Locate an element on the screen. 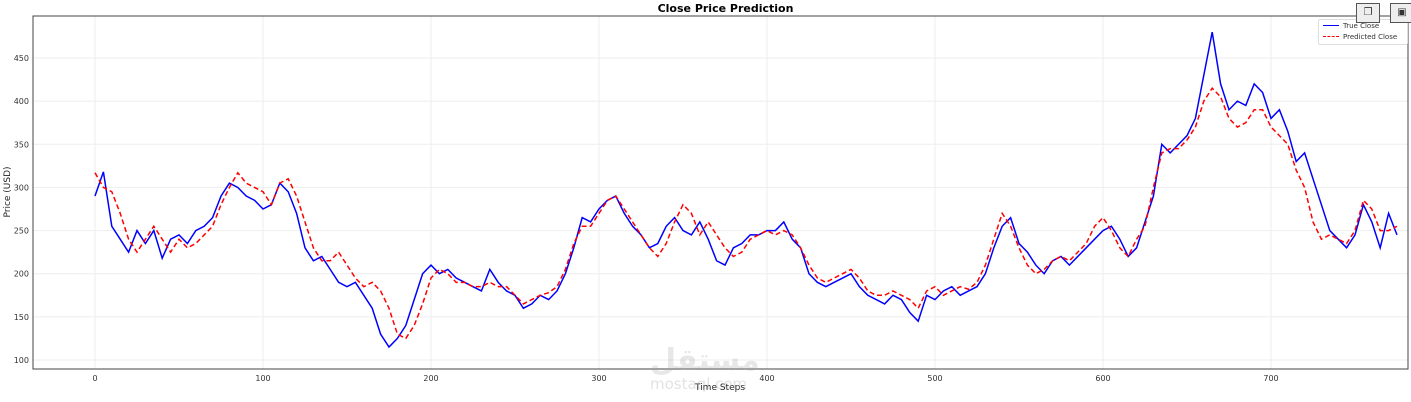  svg-text: 700 is located at coordinates (1270, 378).